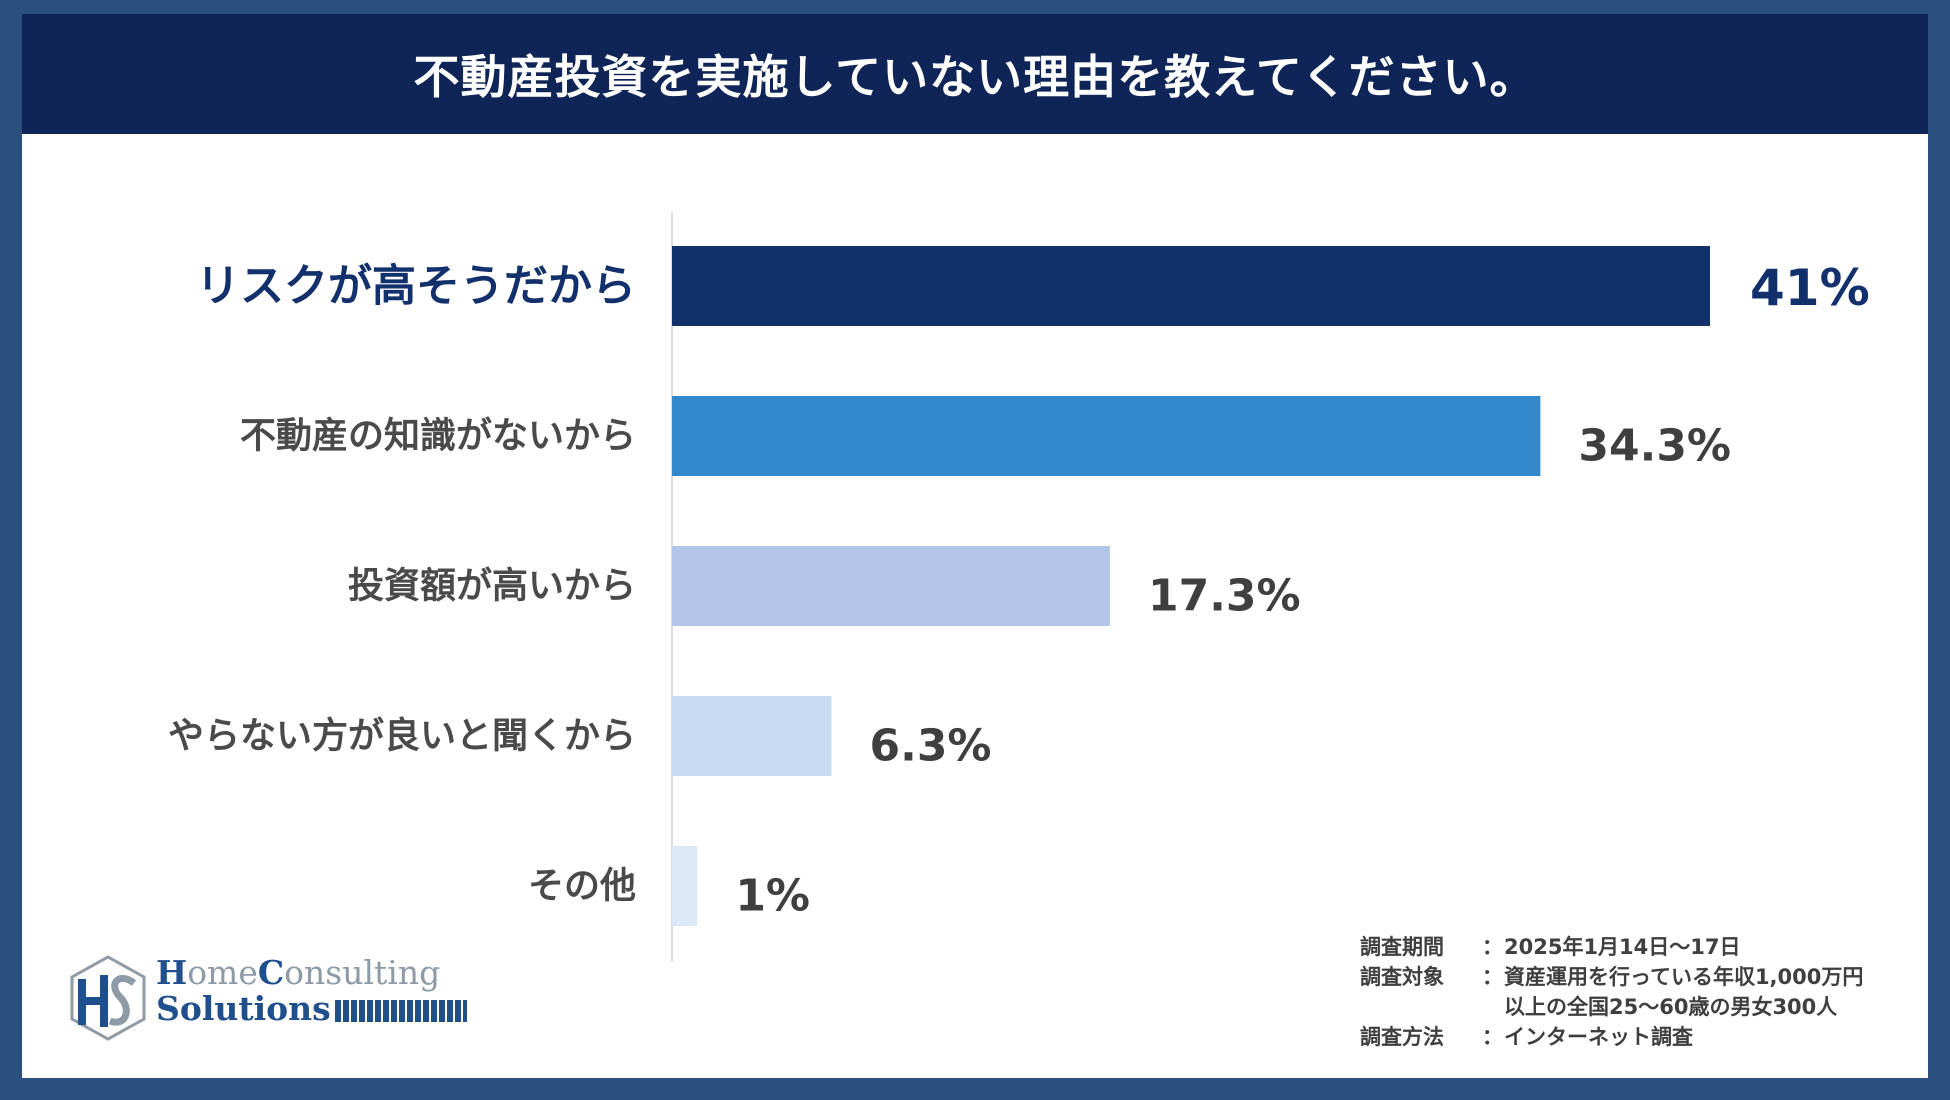  Describe the element at coordinates (1402, 1037) in the screenshot. I see `note-method-key: 調査方法` at that location.